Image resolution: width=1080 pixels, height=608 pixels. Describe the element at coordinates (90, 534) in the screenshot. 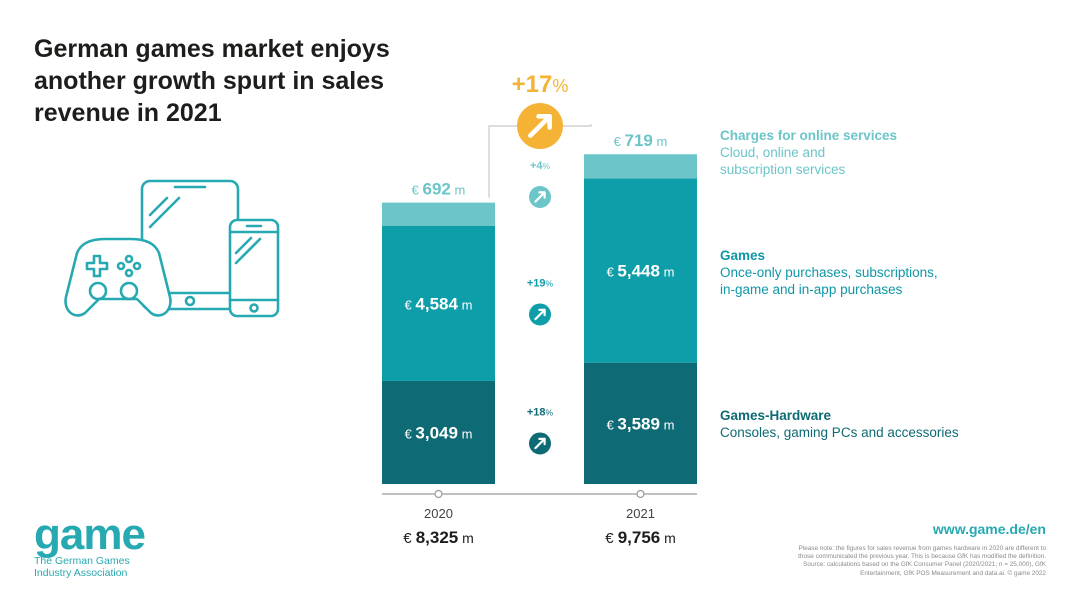

I see `logo-word: game` at that location.